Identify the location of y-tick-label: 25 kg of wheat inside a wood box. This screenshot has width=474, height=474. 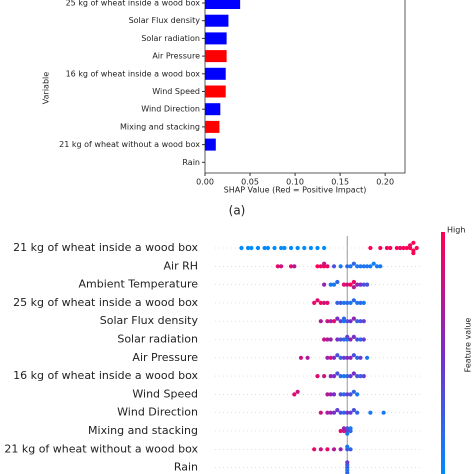
(133, 4).